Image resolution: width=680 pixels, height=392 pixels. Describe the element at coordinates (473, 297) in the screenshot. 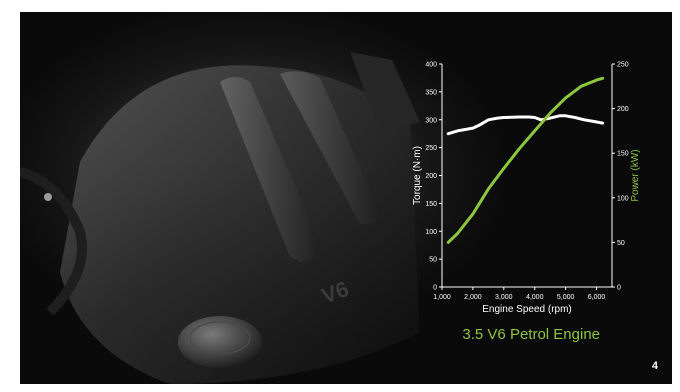

I see `x-tick-label: 2,000` at that location.